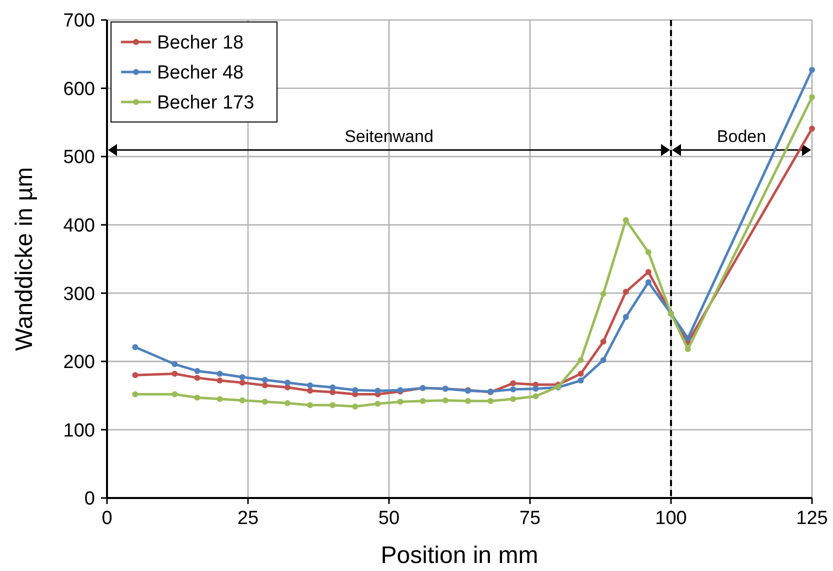 The height and width of the screenshot is (571, 833). What do you see at coordinates (79, 363) in the screenshot?
I see `y-tick-label: 200` at bounding box center [79, 363].